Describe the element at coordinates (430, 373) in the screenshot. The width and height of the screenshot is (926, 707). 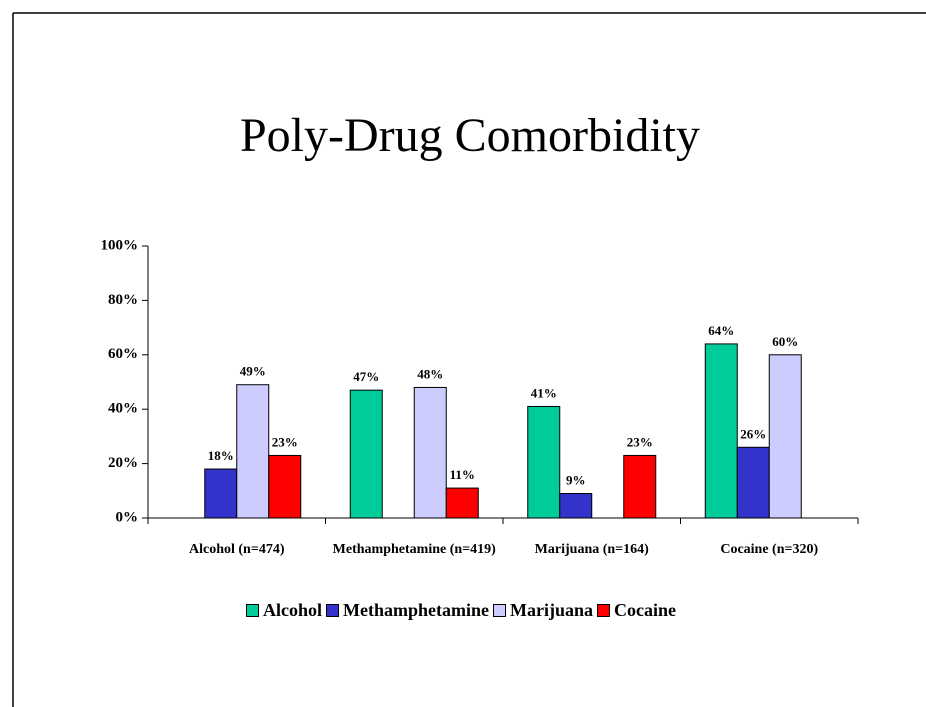
I see `value-label: 48%` at that location.